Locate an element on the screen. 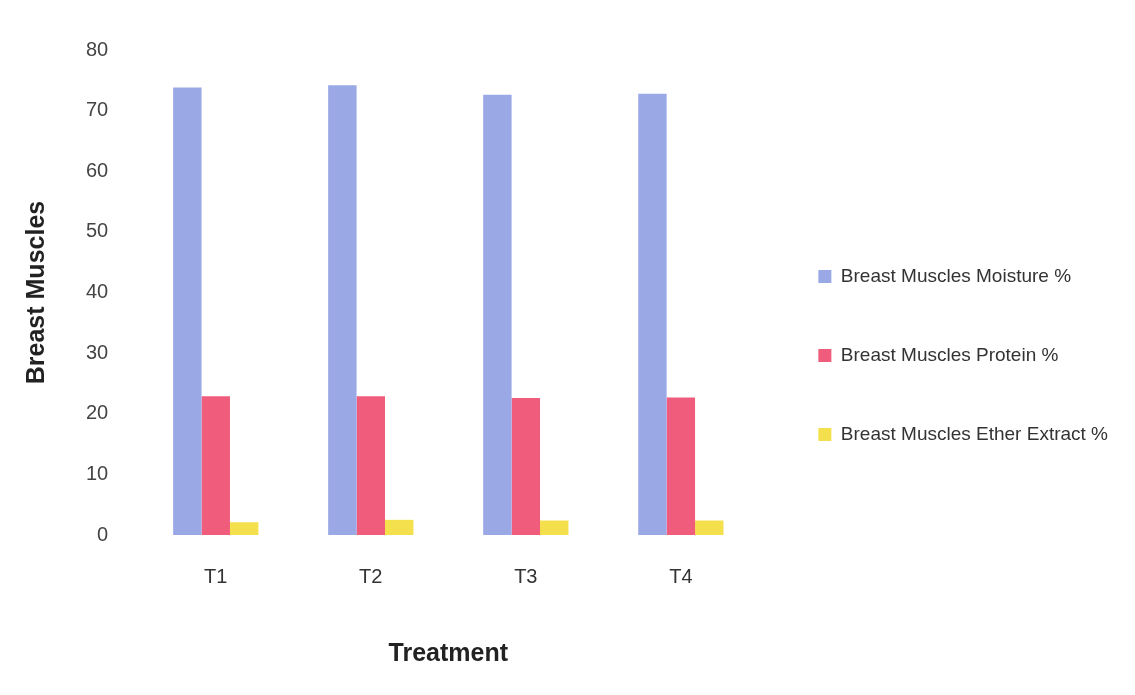  y-tick-label: 60 is located at coordinates (97, 169).